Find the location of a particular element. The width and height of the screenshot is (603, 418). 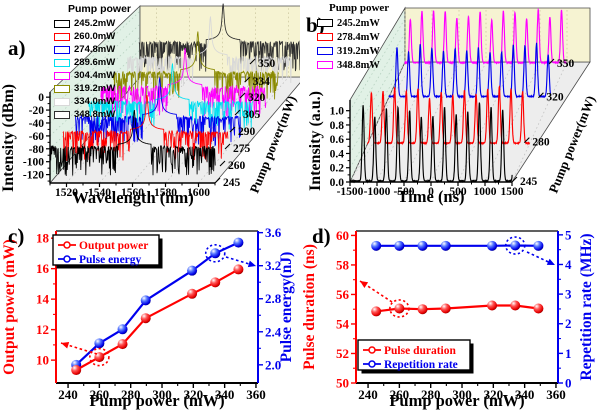

svg-text: 0.6 is located at coordinates (337, 140).